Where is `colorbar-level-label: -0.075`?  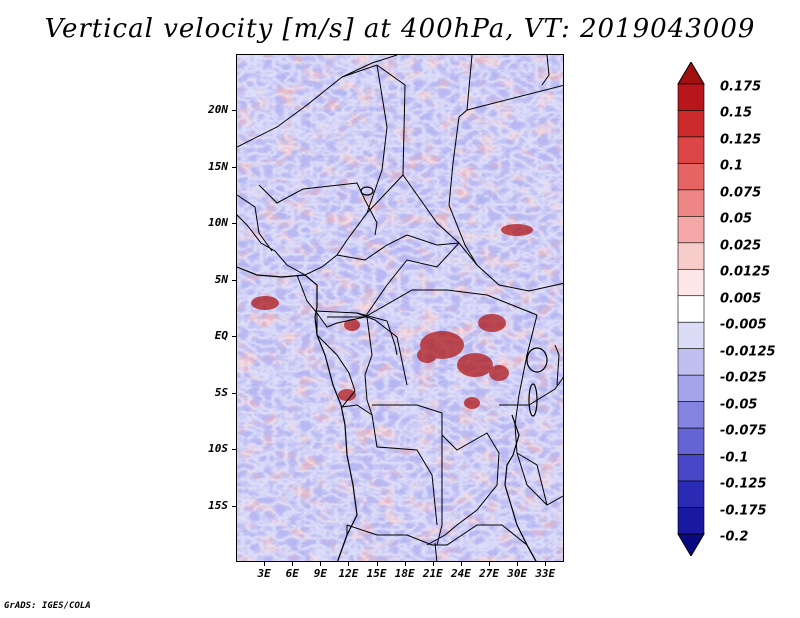
colorbar-level-label: -0.075 is located at coordinates (743, 431).